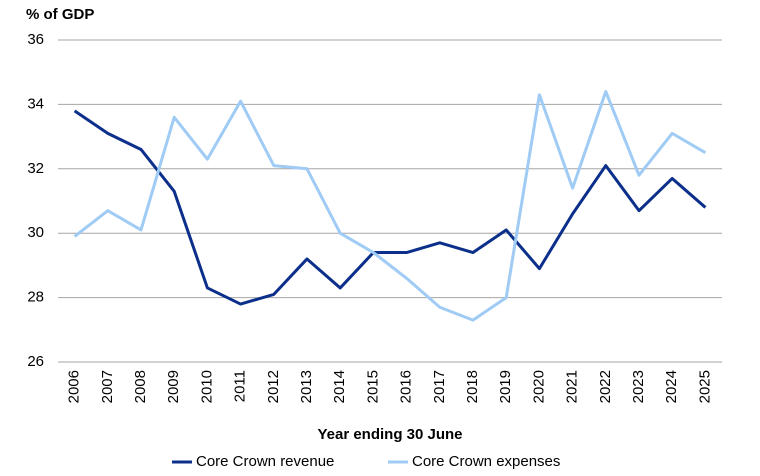 This screenshot has height=476, width=760. I want to click on x-tick-label: 2013, so click(306, 386).